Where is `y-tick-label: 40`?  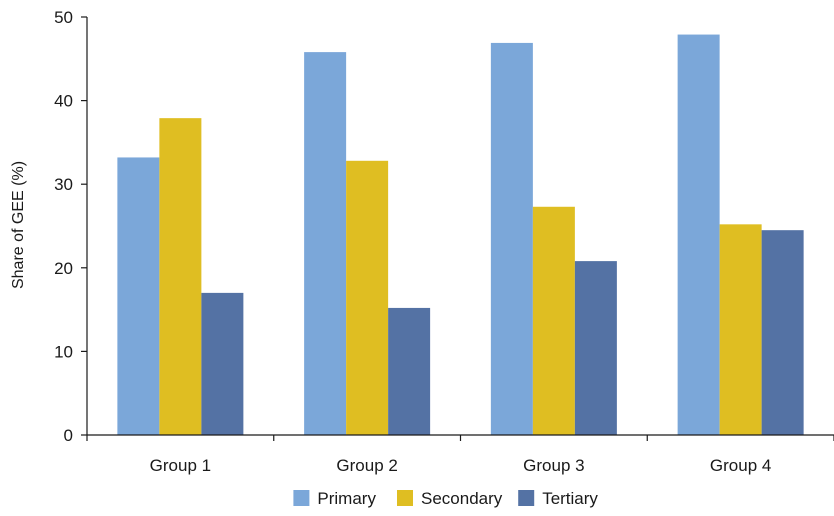
y-tick-label: 40 is located at coordinates (63, 101).